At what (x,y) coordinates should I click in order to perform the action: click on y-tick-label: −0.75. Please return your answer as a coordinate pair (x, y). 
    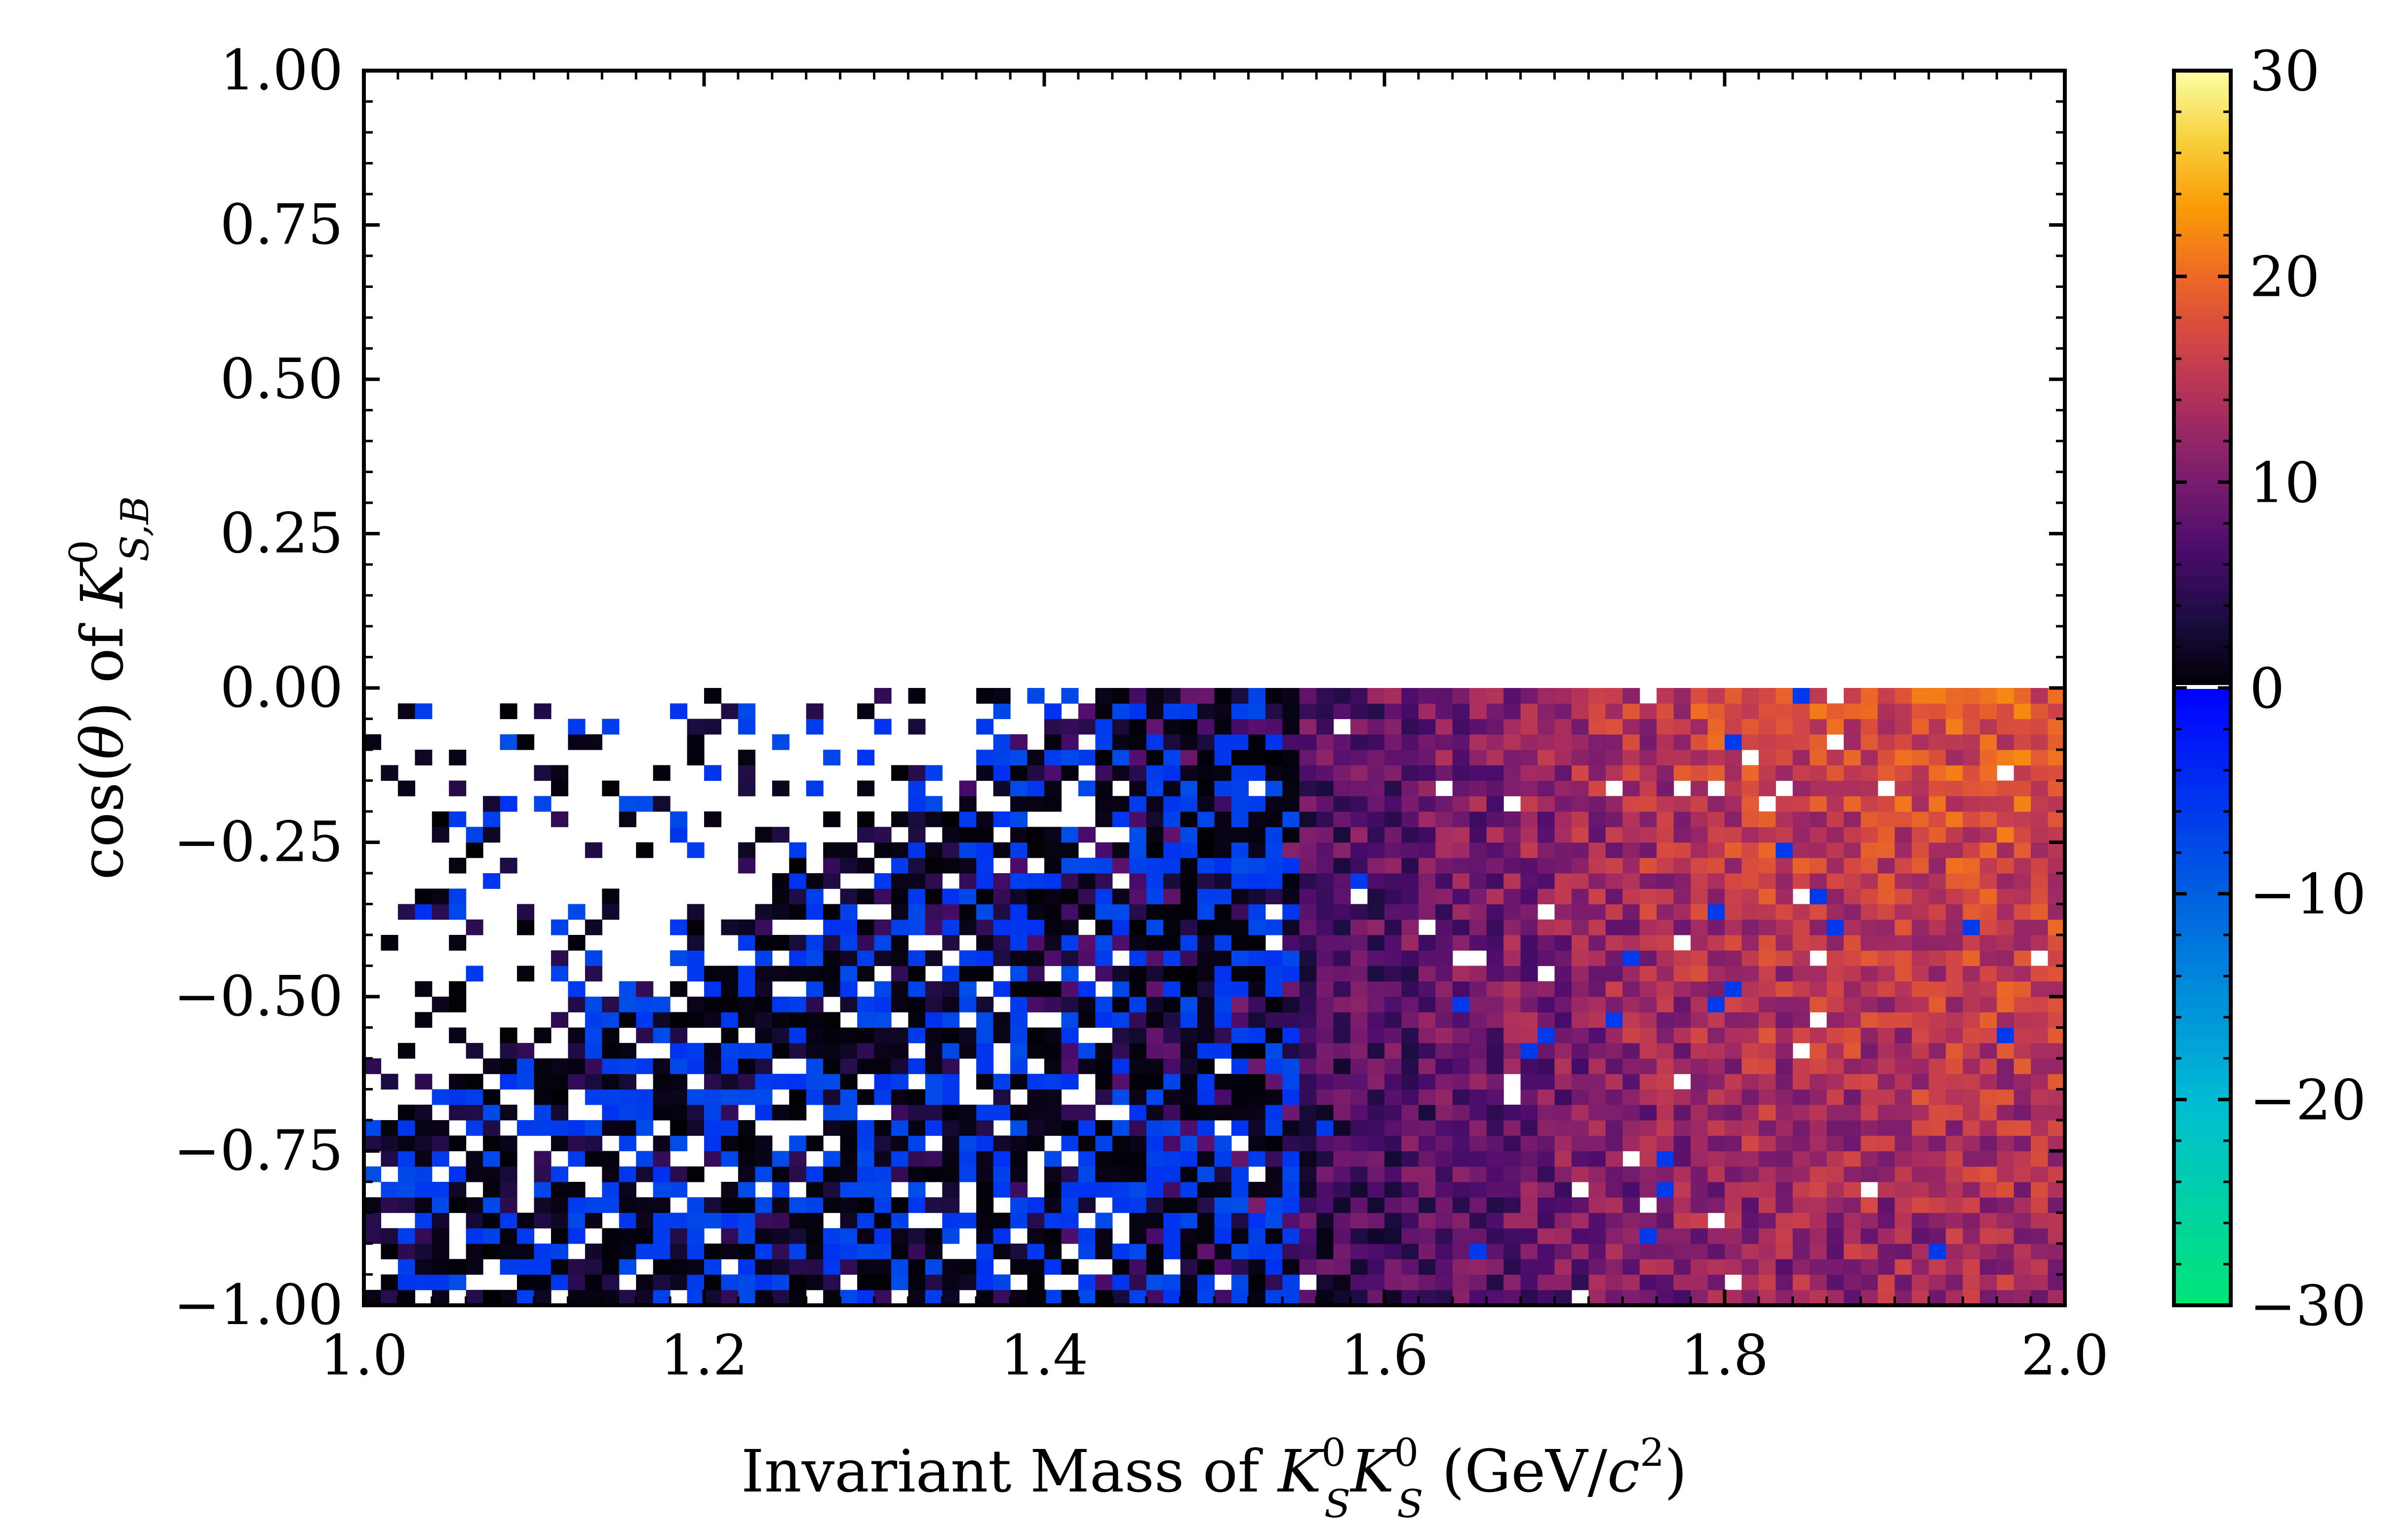
    Looking at the image, I should click on (259, 1151).